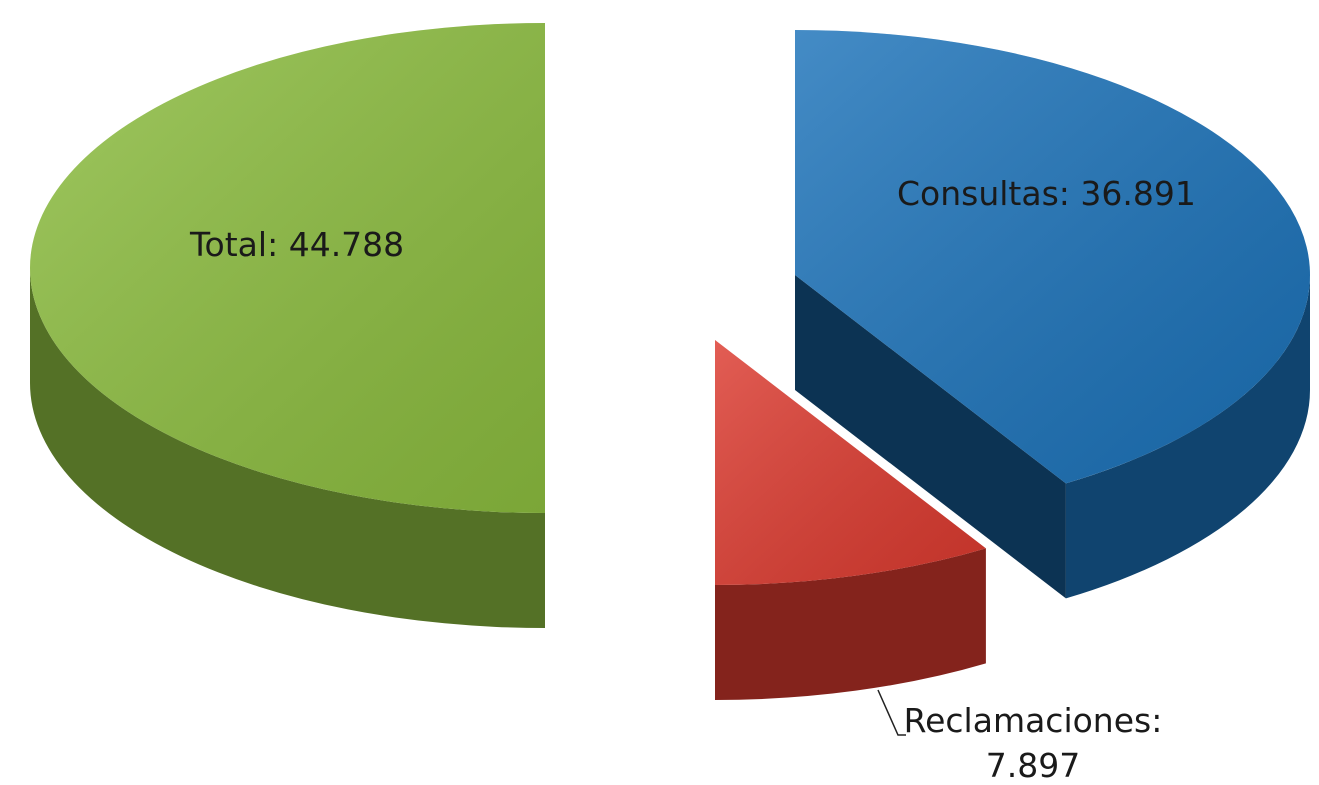 This screenshot has width=1319, height=785. I want to click on data-label: Total: 44.788, so click(296, 244).